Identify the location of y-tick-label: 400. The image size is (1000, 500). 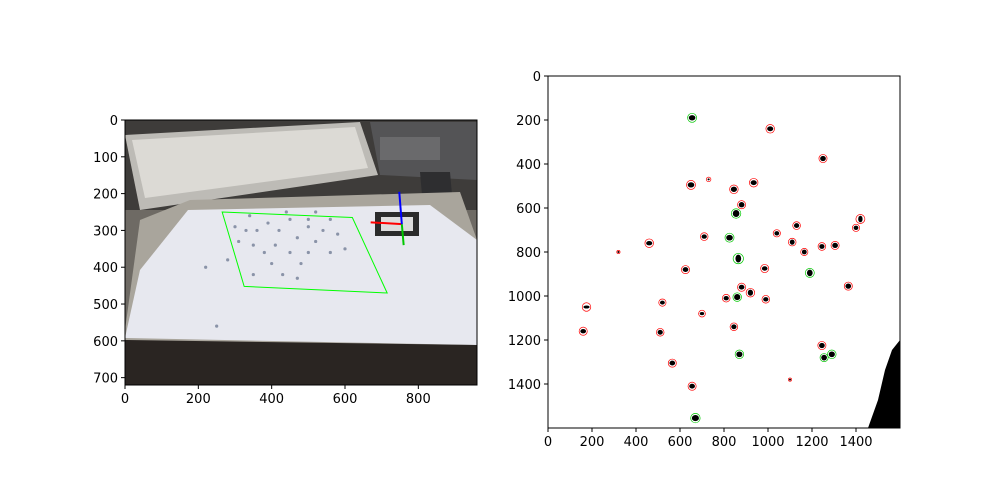
(105, 268).